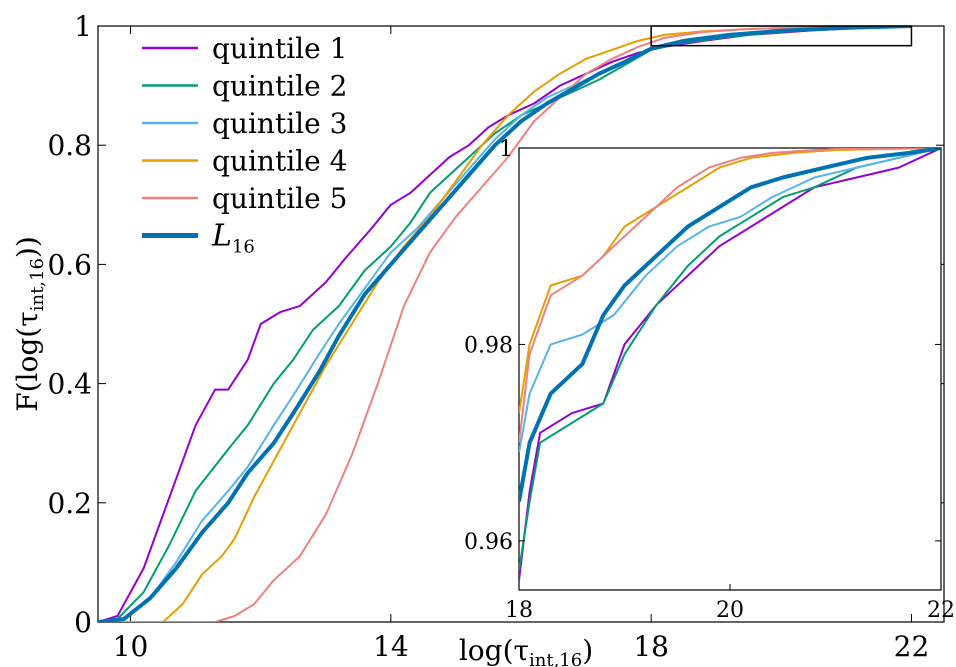 This screenshot has width=956, height=667. What do you see at coordinates (506, 149) in the screenshot?
I see `inset-y-tick-label: 1` at bounding box center [506, 149].